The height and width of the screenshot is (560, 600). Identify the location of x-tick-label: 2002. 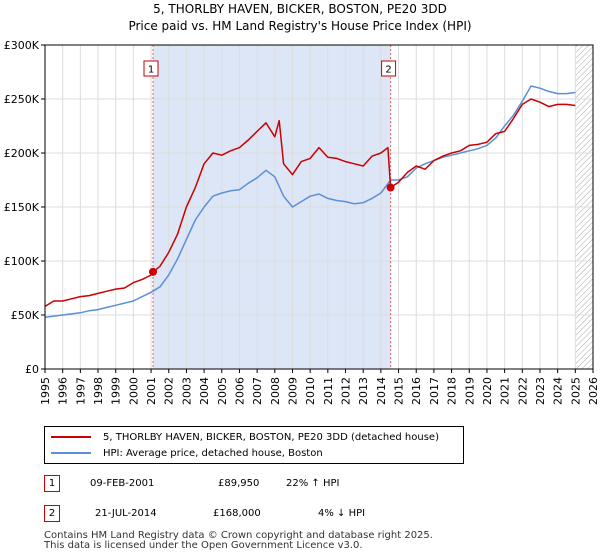
(169, 391).